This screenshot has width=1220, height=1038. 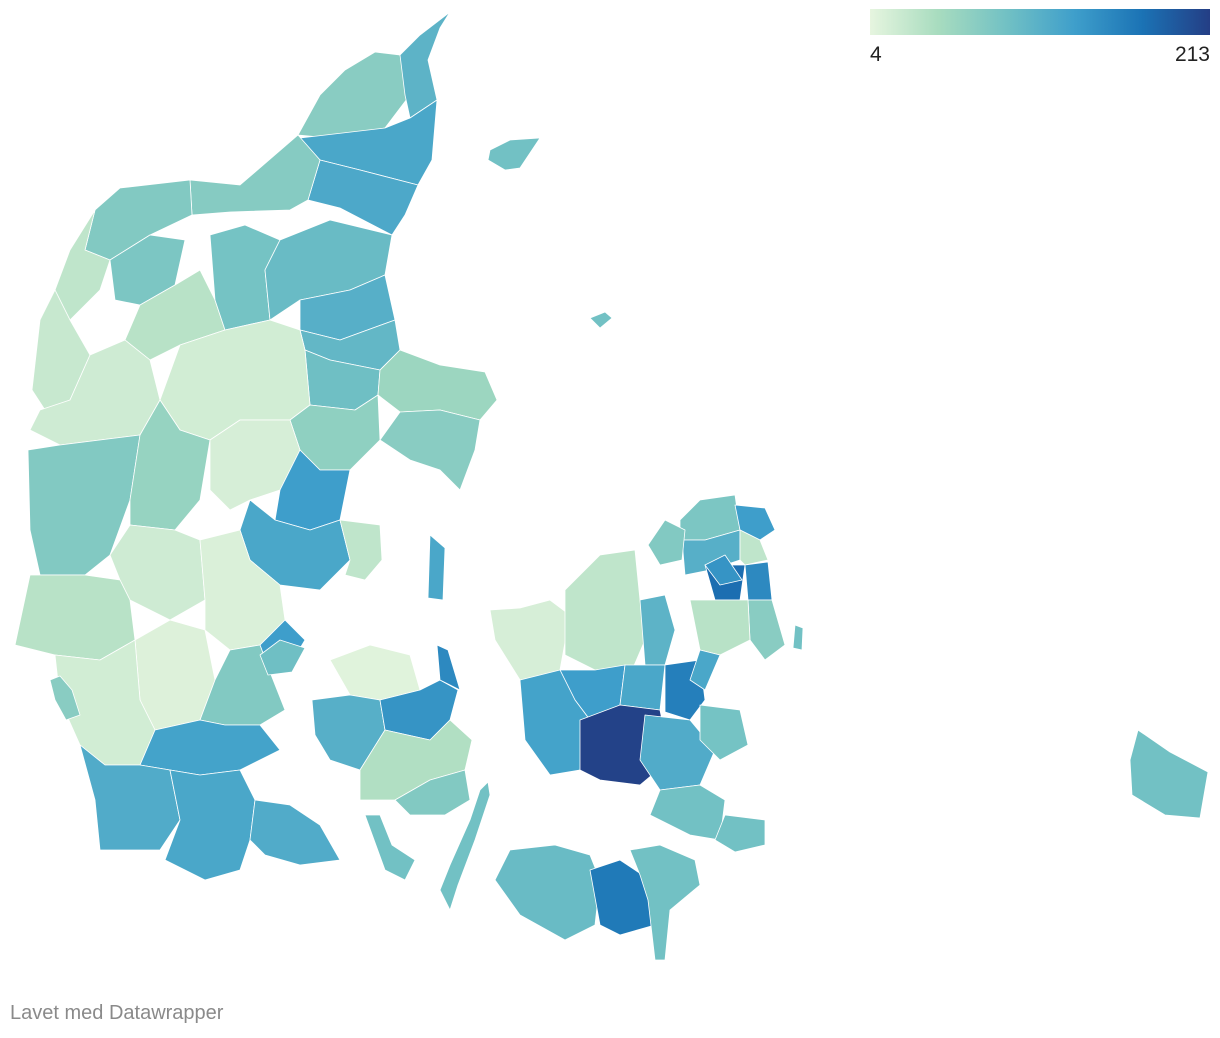 I want to click on datawrapper-credit: Lavet med Datawrapper, so click(x=117, y=1013).